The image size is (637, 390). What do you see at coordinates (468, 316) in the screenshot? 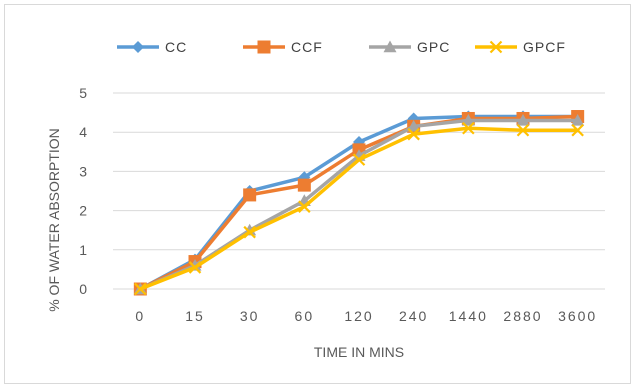
I see `x-tick-label: 1440` at bounding box center [468, 316].